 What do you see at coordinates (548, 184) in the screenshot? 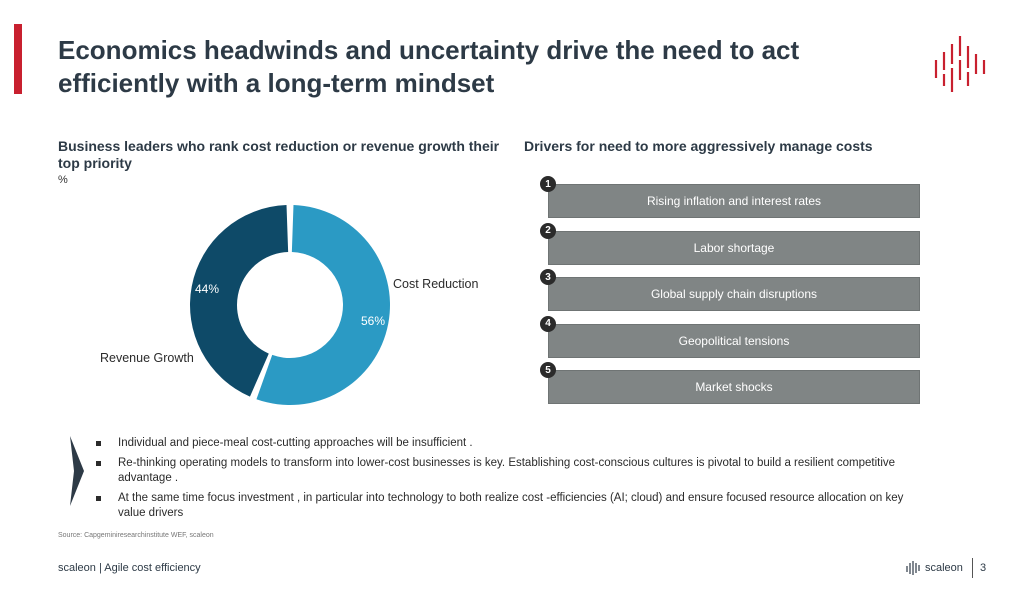
I see `driver-number-badge: 1` at bounding box center [548, 184].